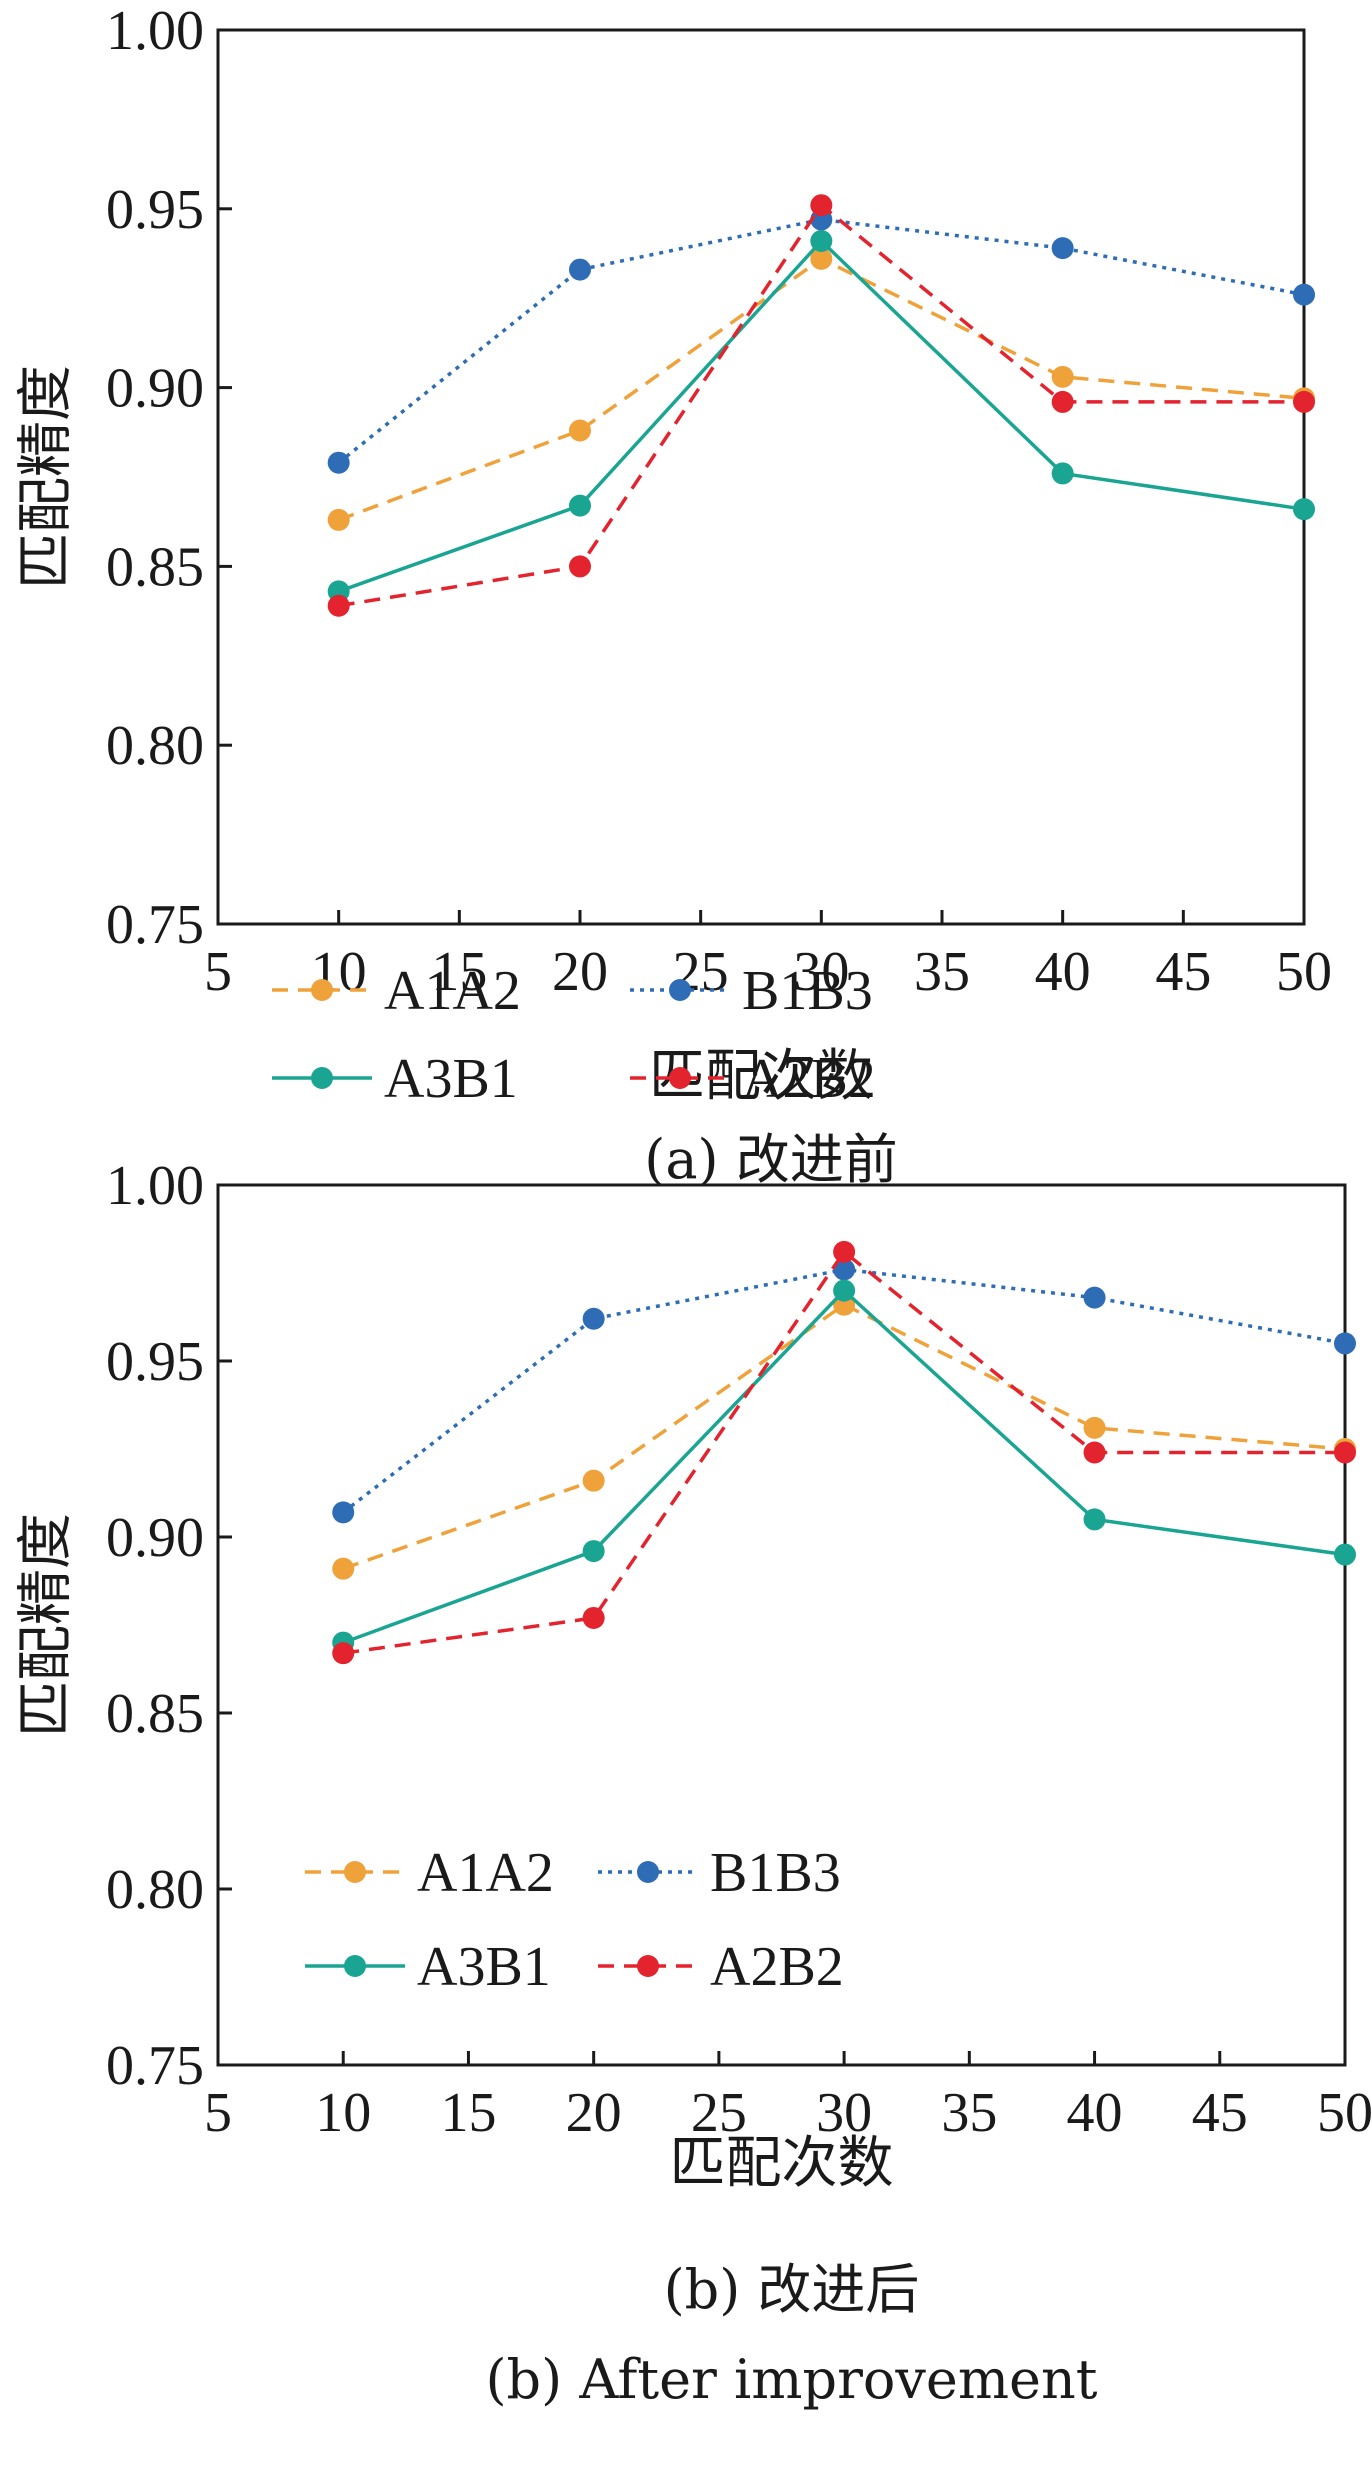  What do you see at coordinates (46, 477) in the screenshot?
I see `y-axis-title: 匹配精度` at bounding box center [46, 477].